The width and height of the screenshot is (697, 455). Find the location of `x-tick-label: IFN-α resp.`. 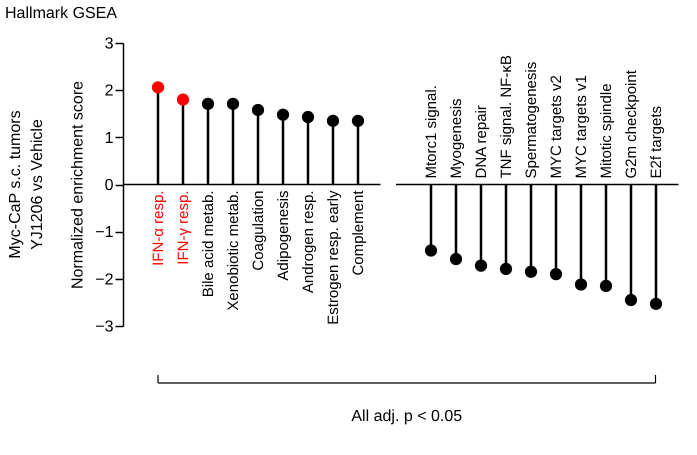

x-tick-label: IFN-α resp. is located at coordinates (158, 228).